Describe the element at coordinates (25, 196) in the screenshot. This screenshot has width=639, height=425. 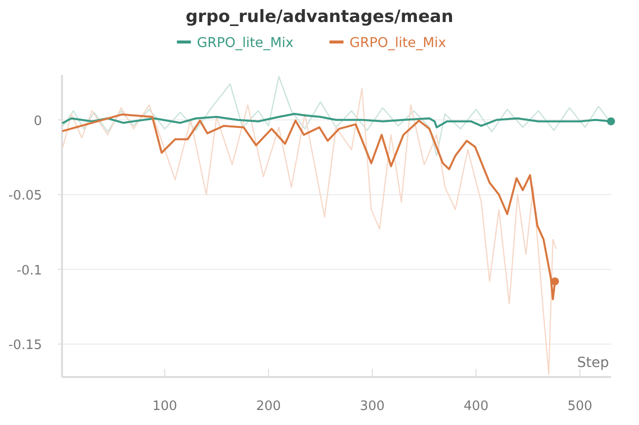
I see `y-tick-label: -0.05` at that location.